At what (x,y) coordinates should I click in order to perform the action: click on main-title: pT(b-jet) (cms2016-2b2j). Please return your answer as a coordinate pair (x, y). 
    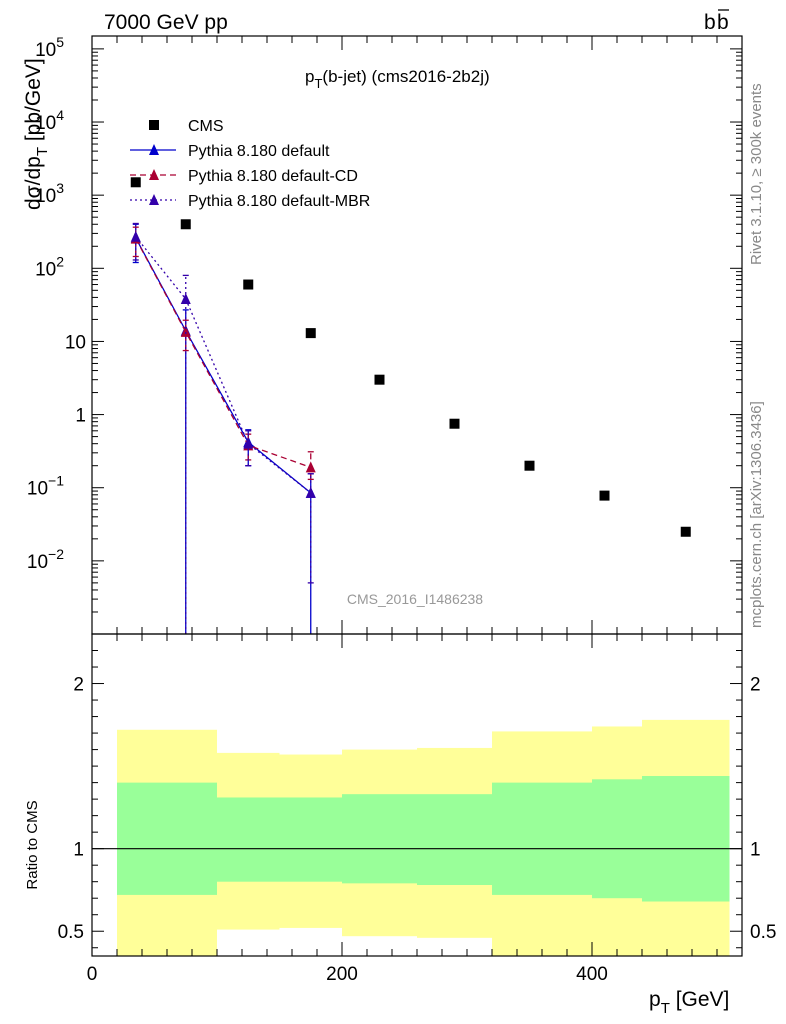
    Looking at the image, I should click on (397, 79).